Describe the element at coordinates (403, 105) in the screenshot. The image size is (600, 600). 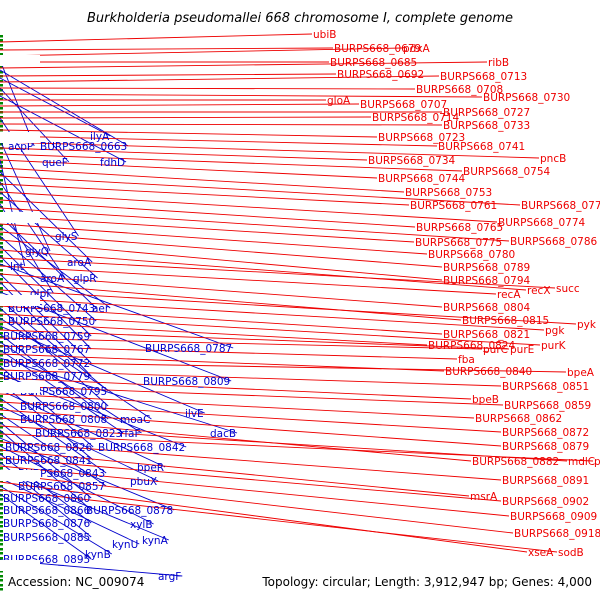
I see `gene-label: BURPS668_0707` at that location.